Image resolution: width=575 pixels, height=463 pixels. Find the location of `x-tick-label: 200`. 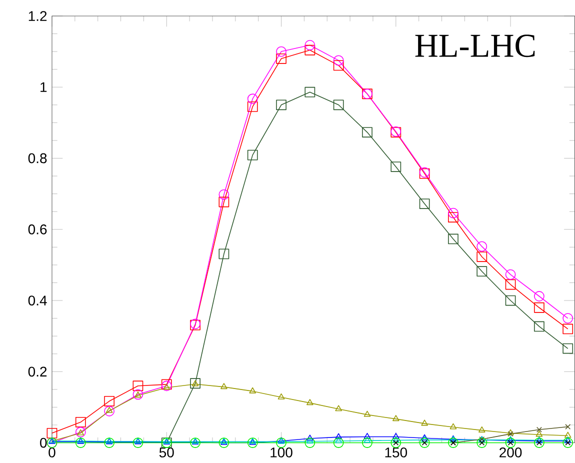

x-tick-label: 200 is located at coordinates (511, 453).